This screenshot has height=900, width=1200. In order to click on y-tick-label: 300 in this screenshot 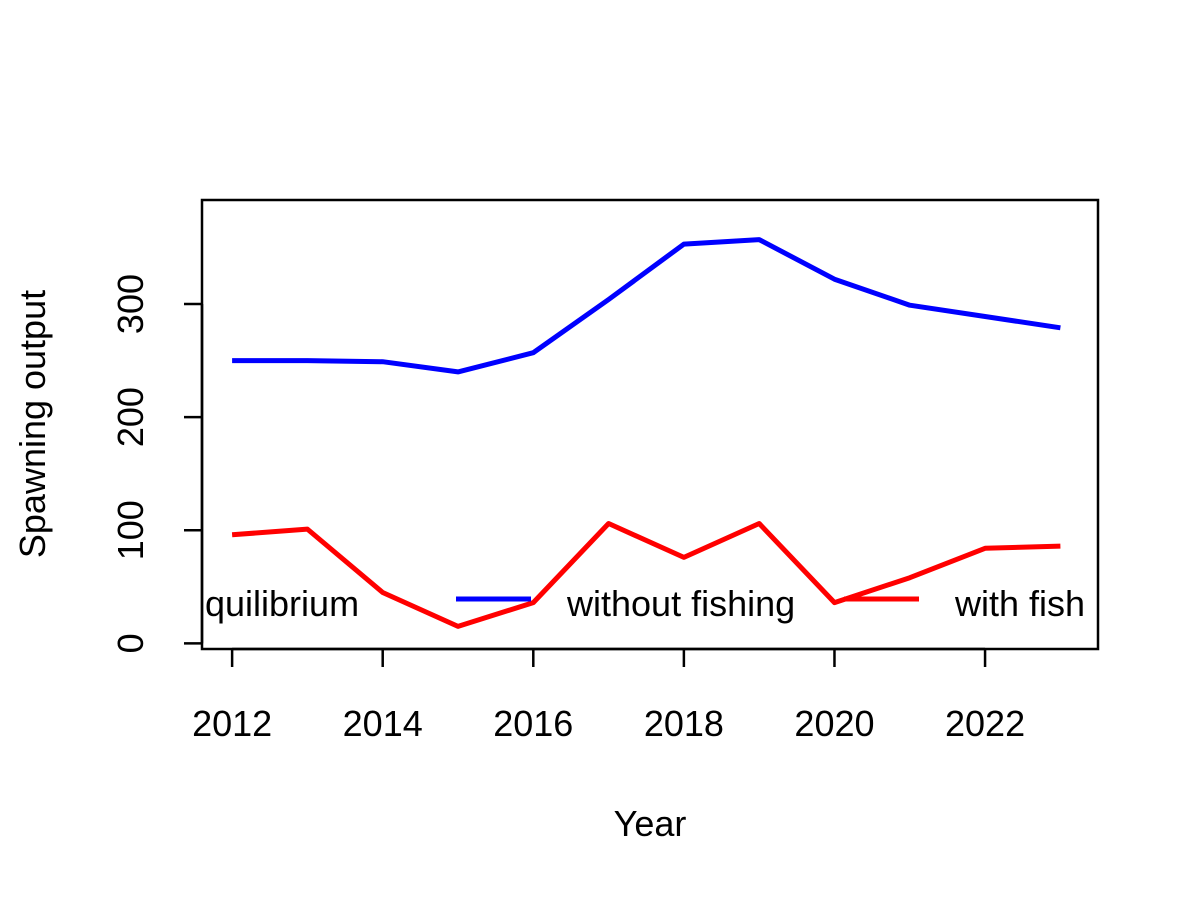, I will do `click(130, 304)`.